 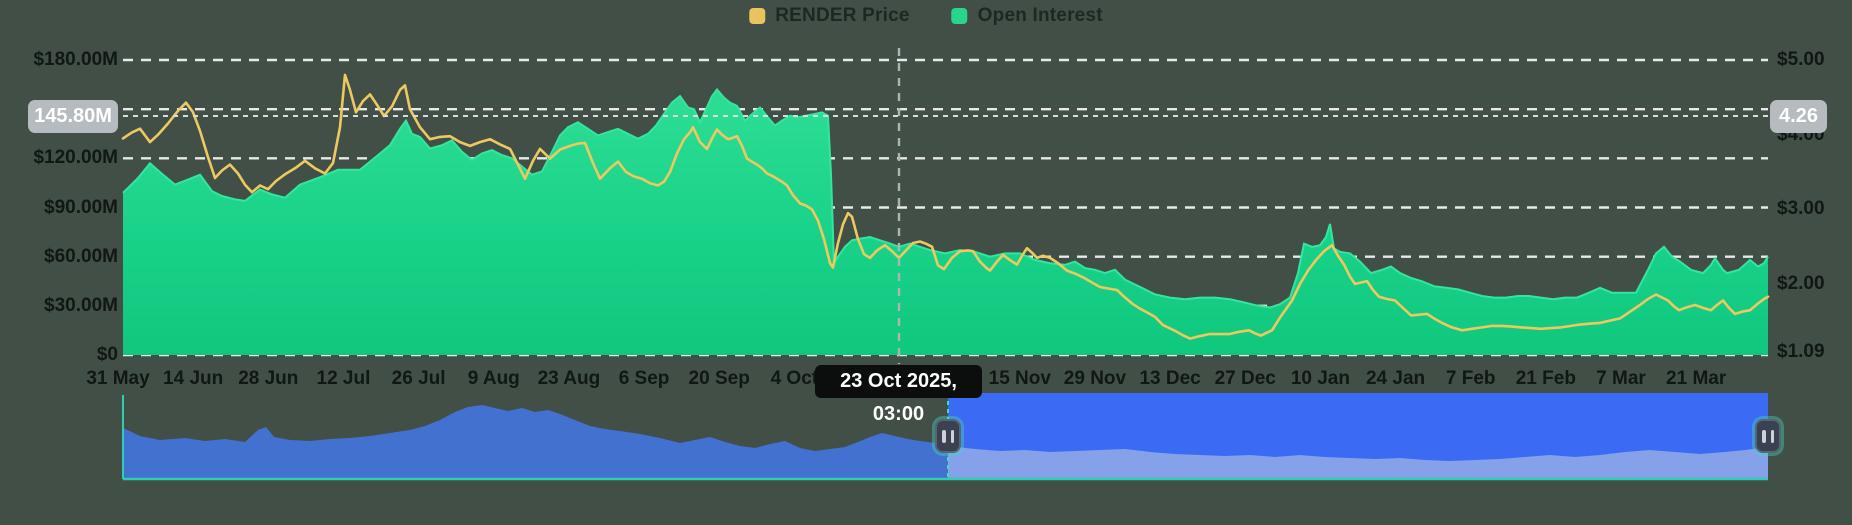 I want to click on x-axis-tick-label: 31 May, so click(x=118, y=378).